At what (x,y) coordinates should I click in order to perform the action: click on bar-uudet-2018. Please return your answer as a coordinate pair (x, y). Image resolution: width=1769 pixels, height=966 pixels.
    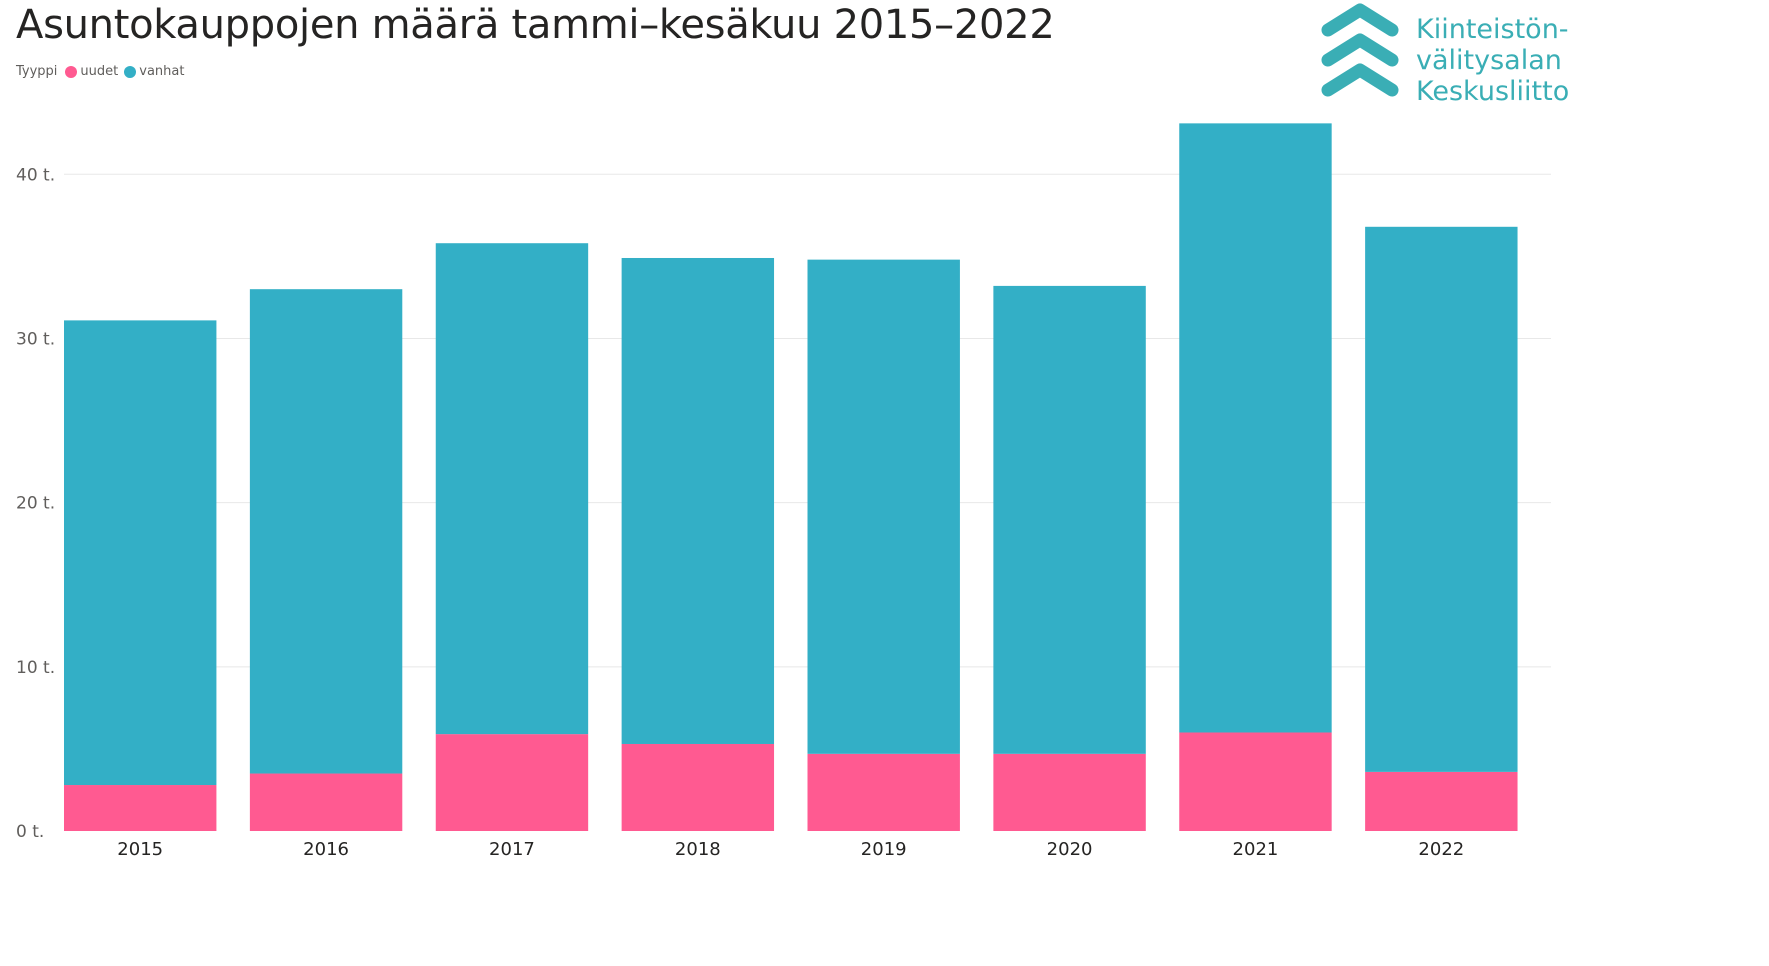
    Looking at the image, I should click on (698, 787).